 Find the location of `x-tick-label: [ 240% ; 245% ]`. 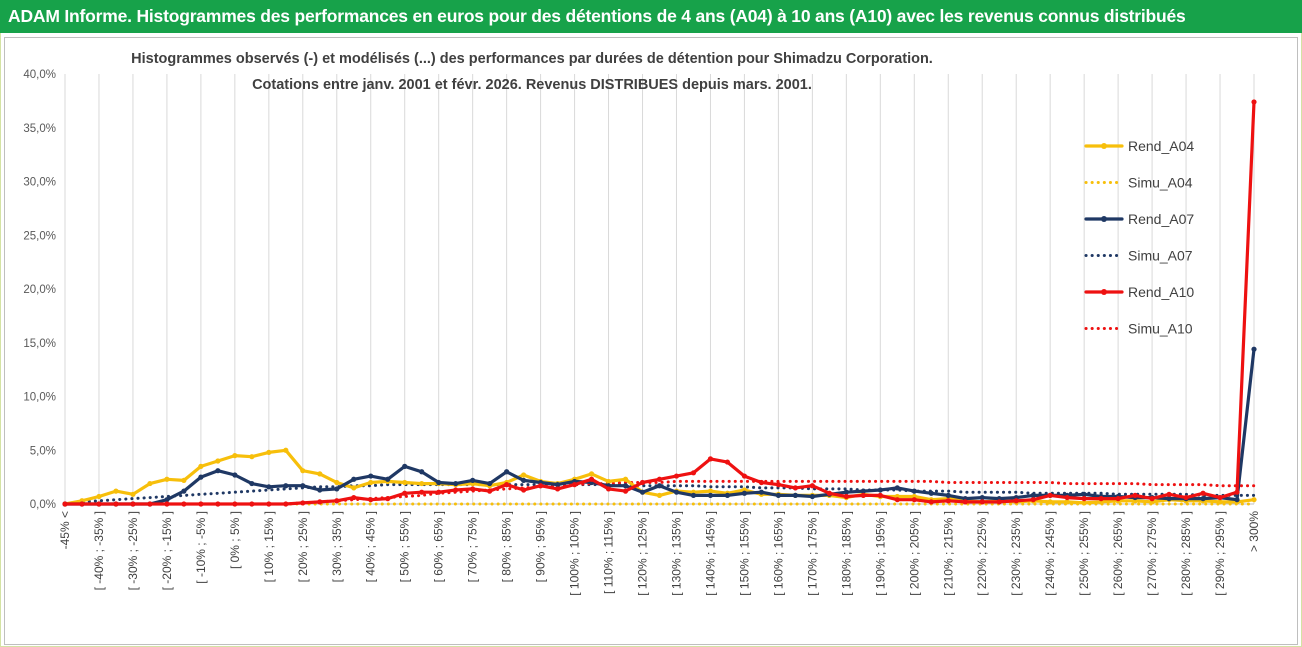

x-tick-label: [ 240% ; 245% ] is located at coordinates (1050, 553).